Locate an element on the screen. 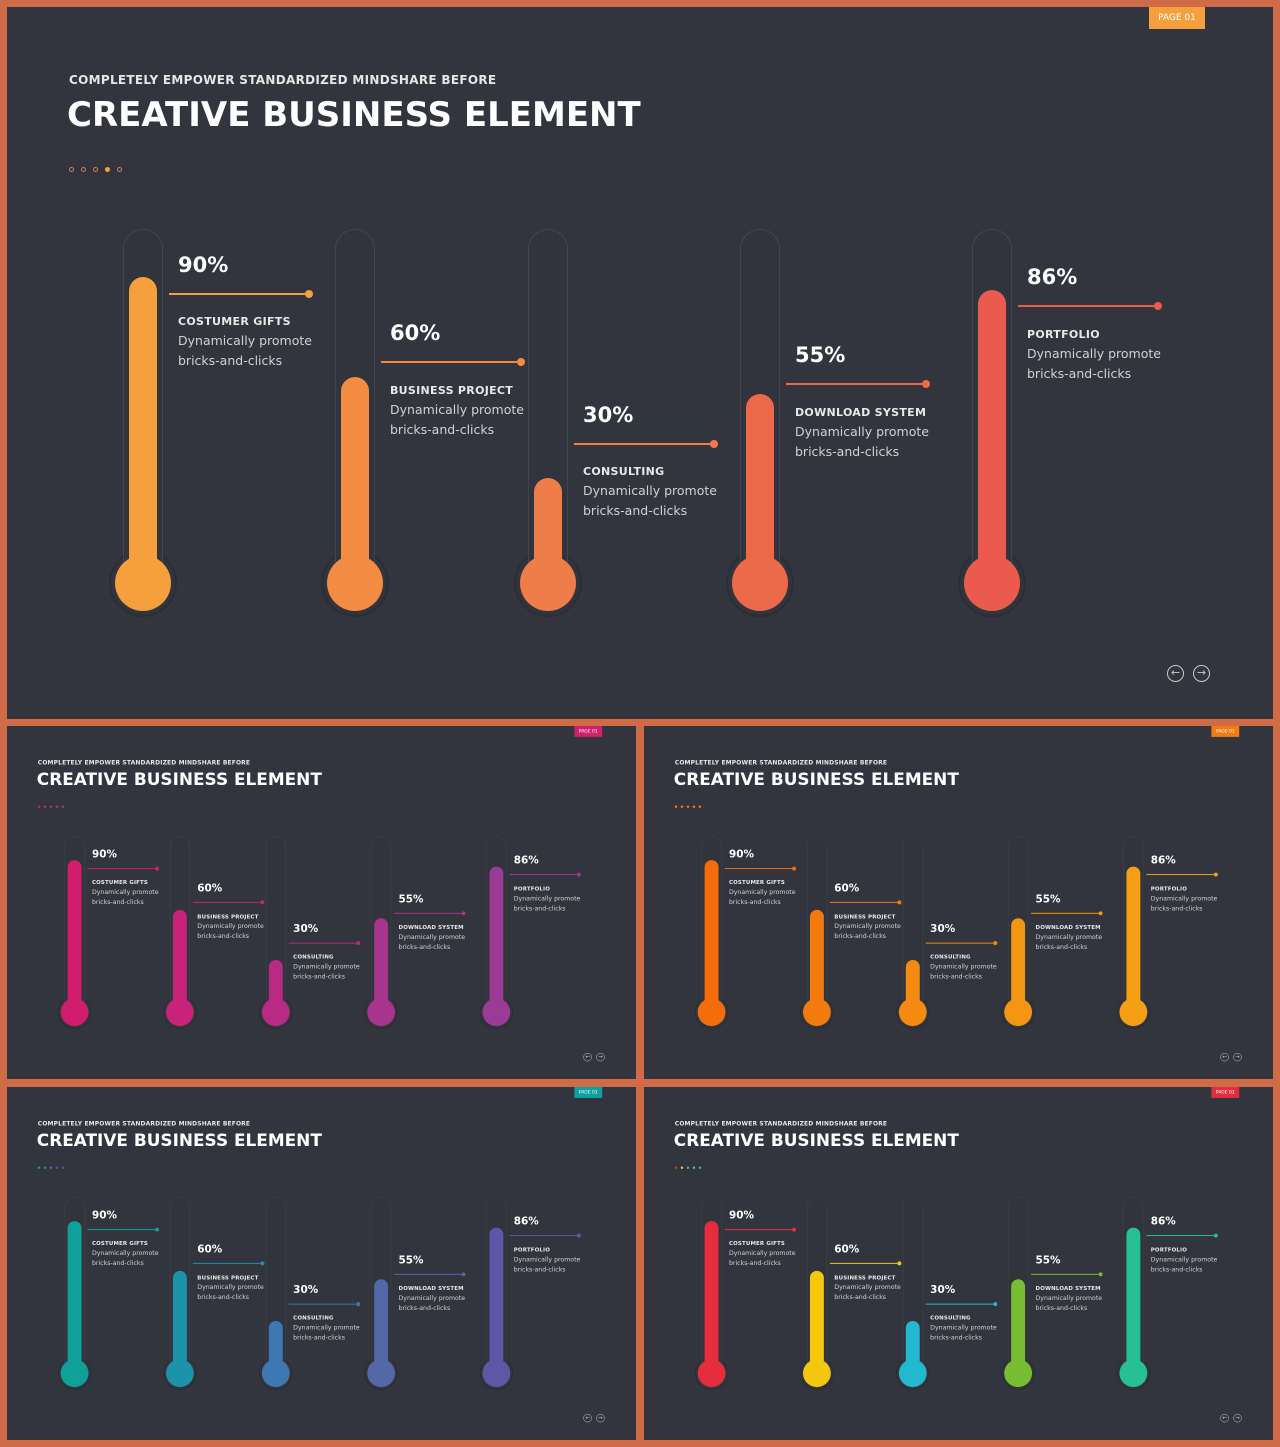 The height and width of the screenshot is (1447, 1280). category-label: COSTUMER GIFTS is located at coordinates (120, 1243).